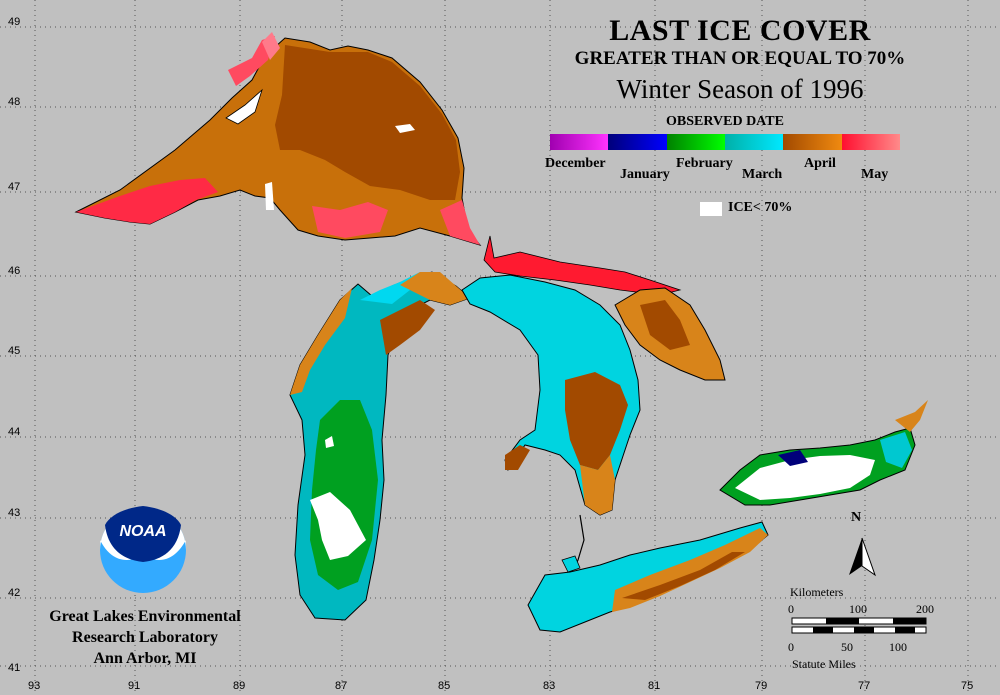  Describe the element at coordinates (864, 686) in the screenshot. I see `lon-label: 77` at that location.